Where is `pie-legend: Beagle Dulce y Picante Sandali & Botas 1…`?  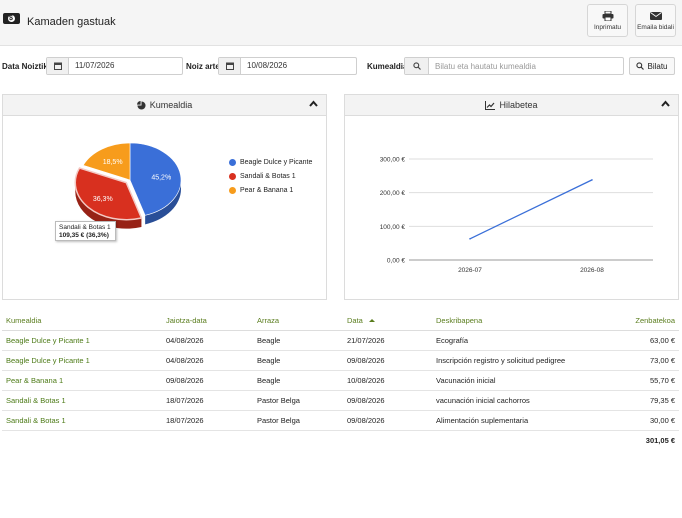
pie-legend: Beagle Dulce y Picante Sandali & Botas 1… is located at coordinates (270, 180).